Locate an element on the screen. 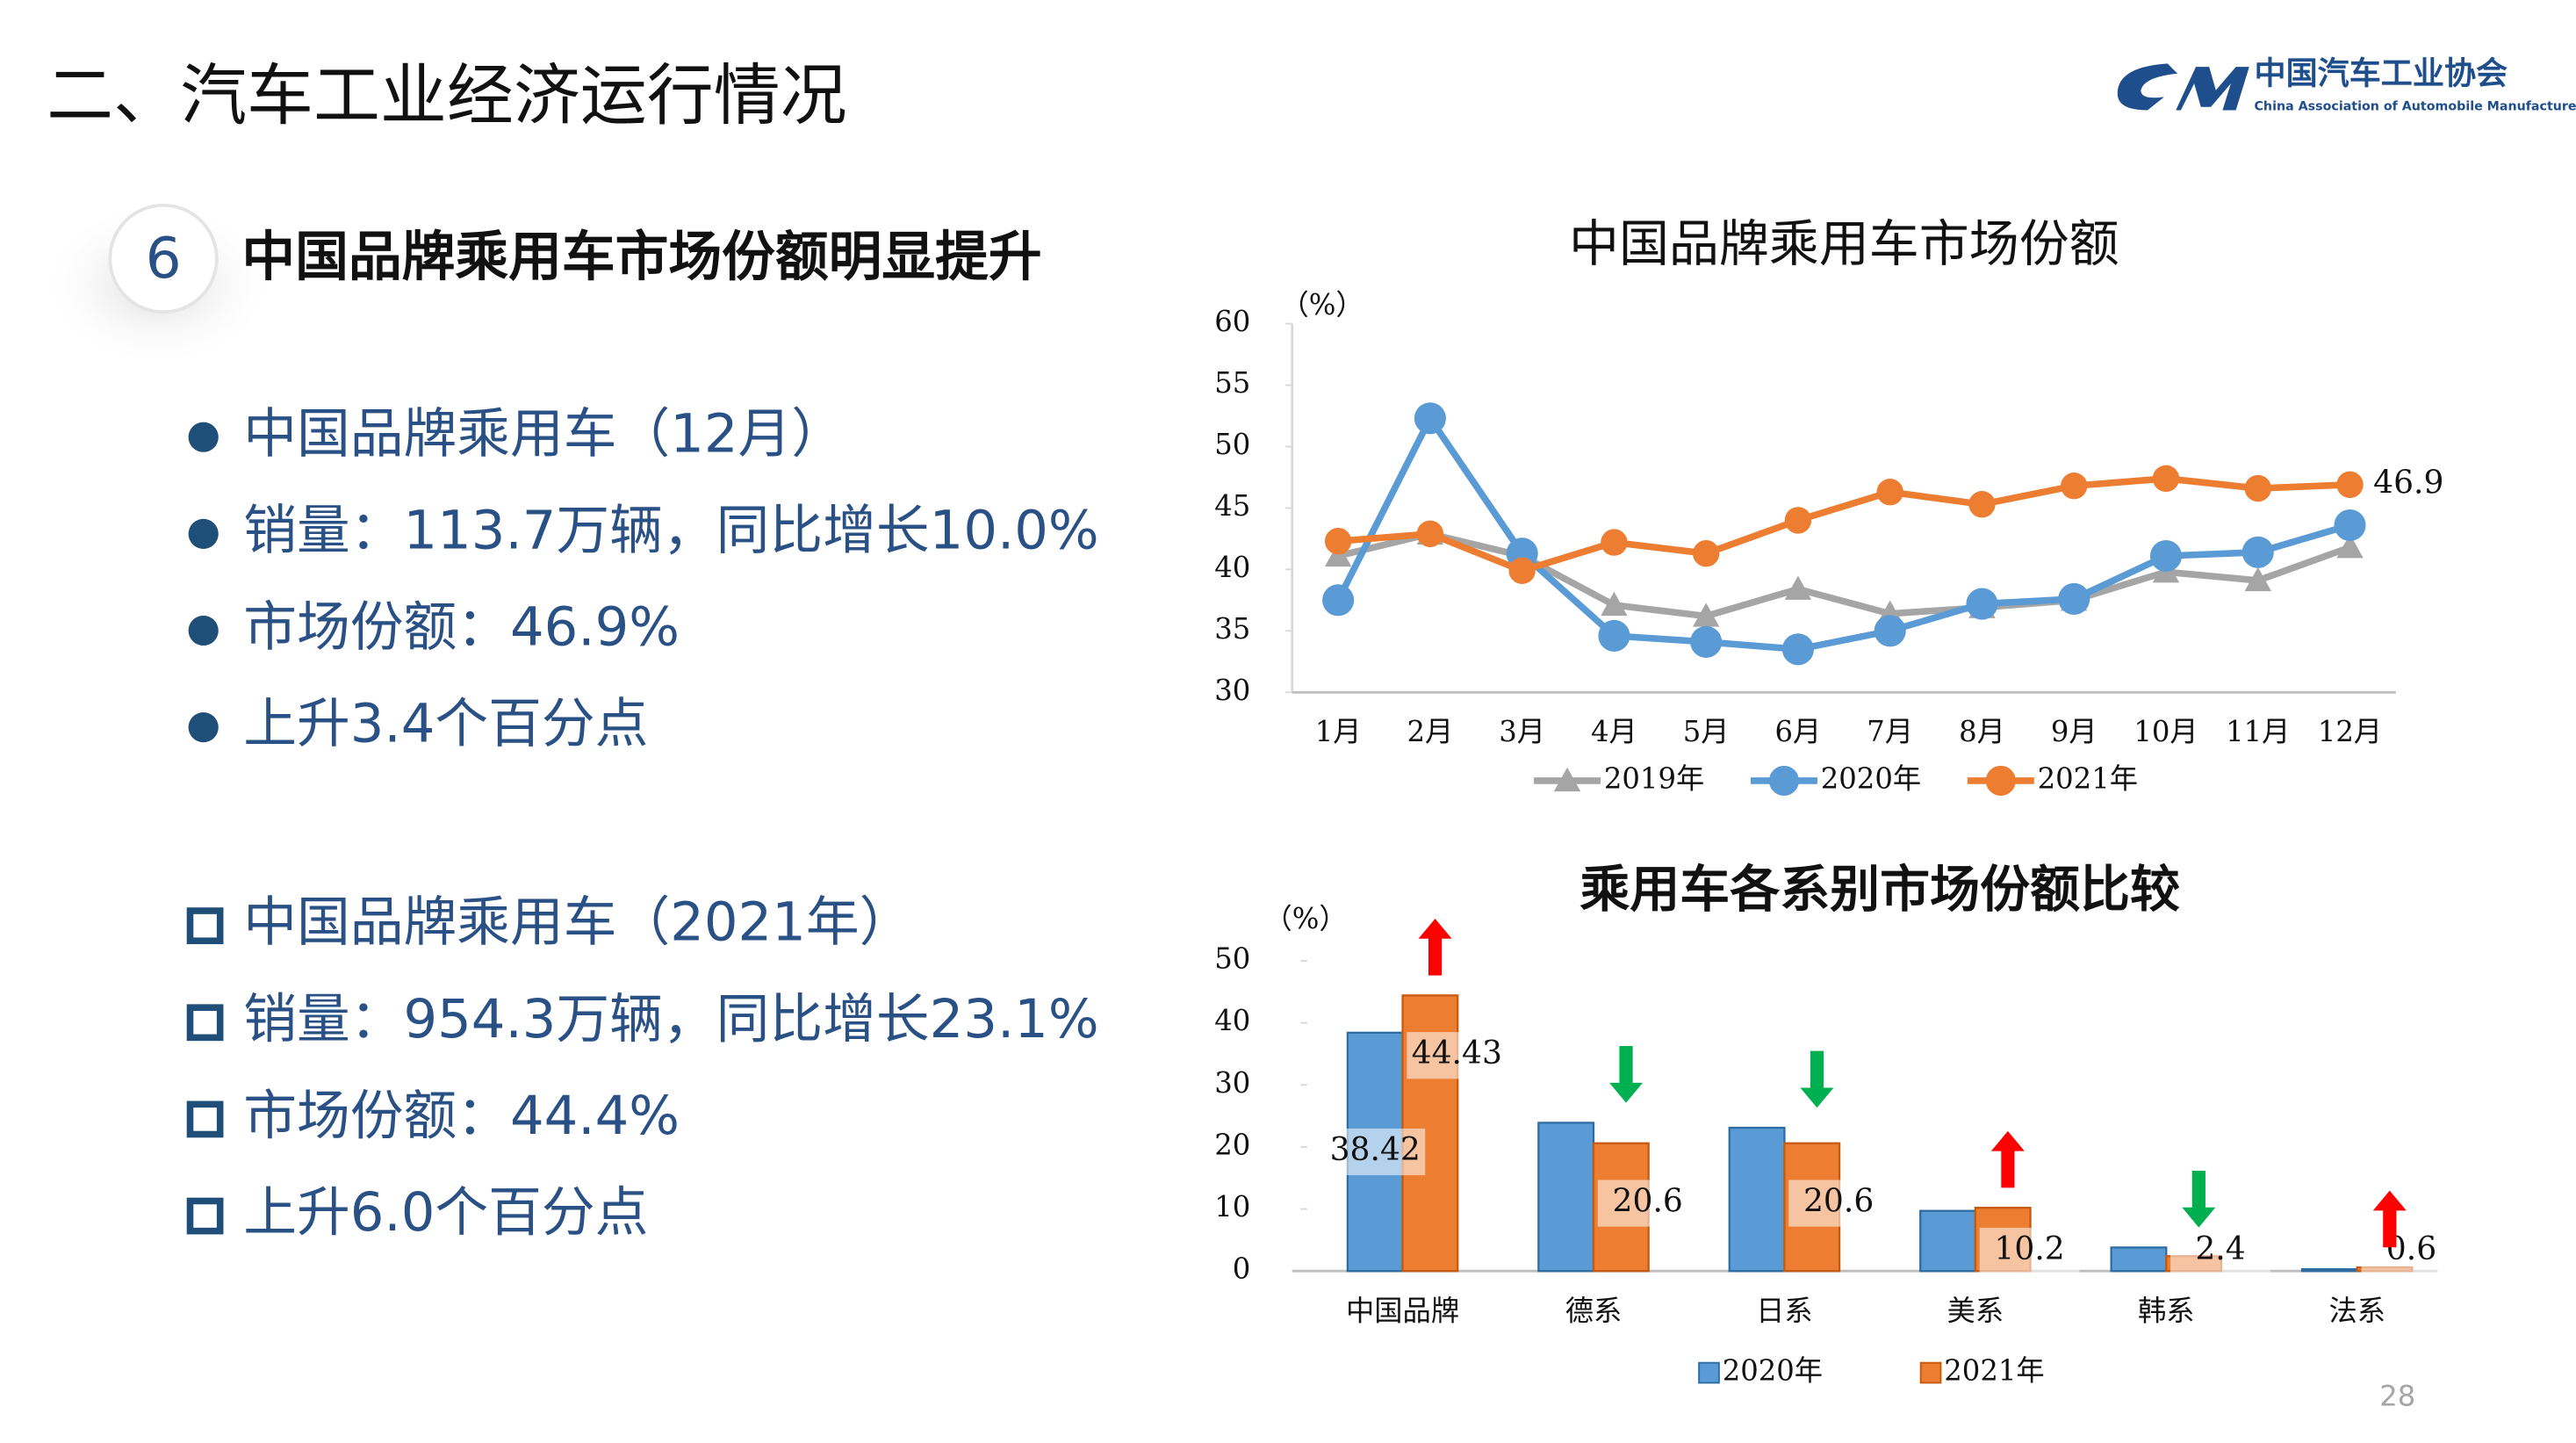  section-number: 6 is located at coordinates (164, 259).